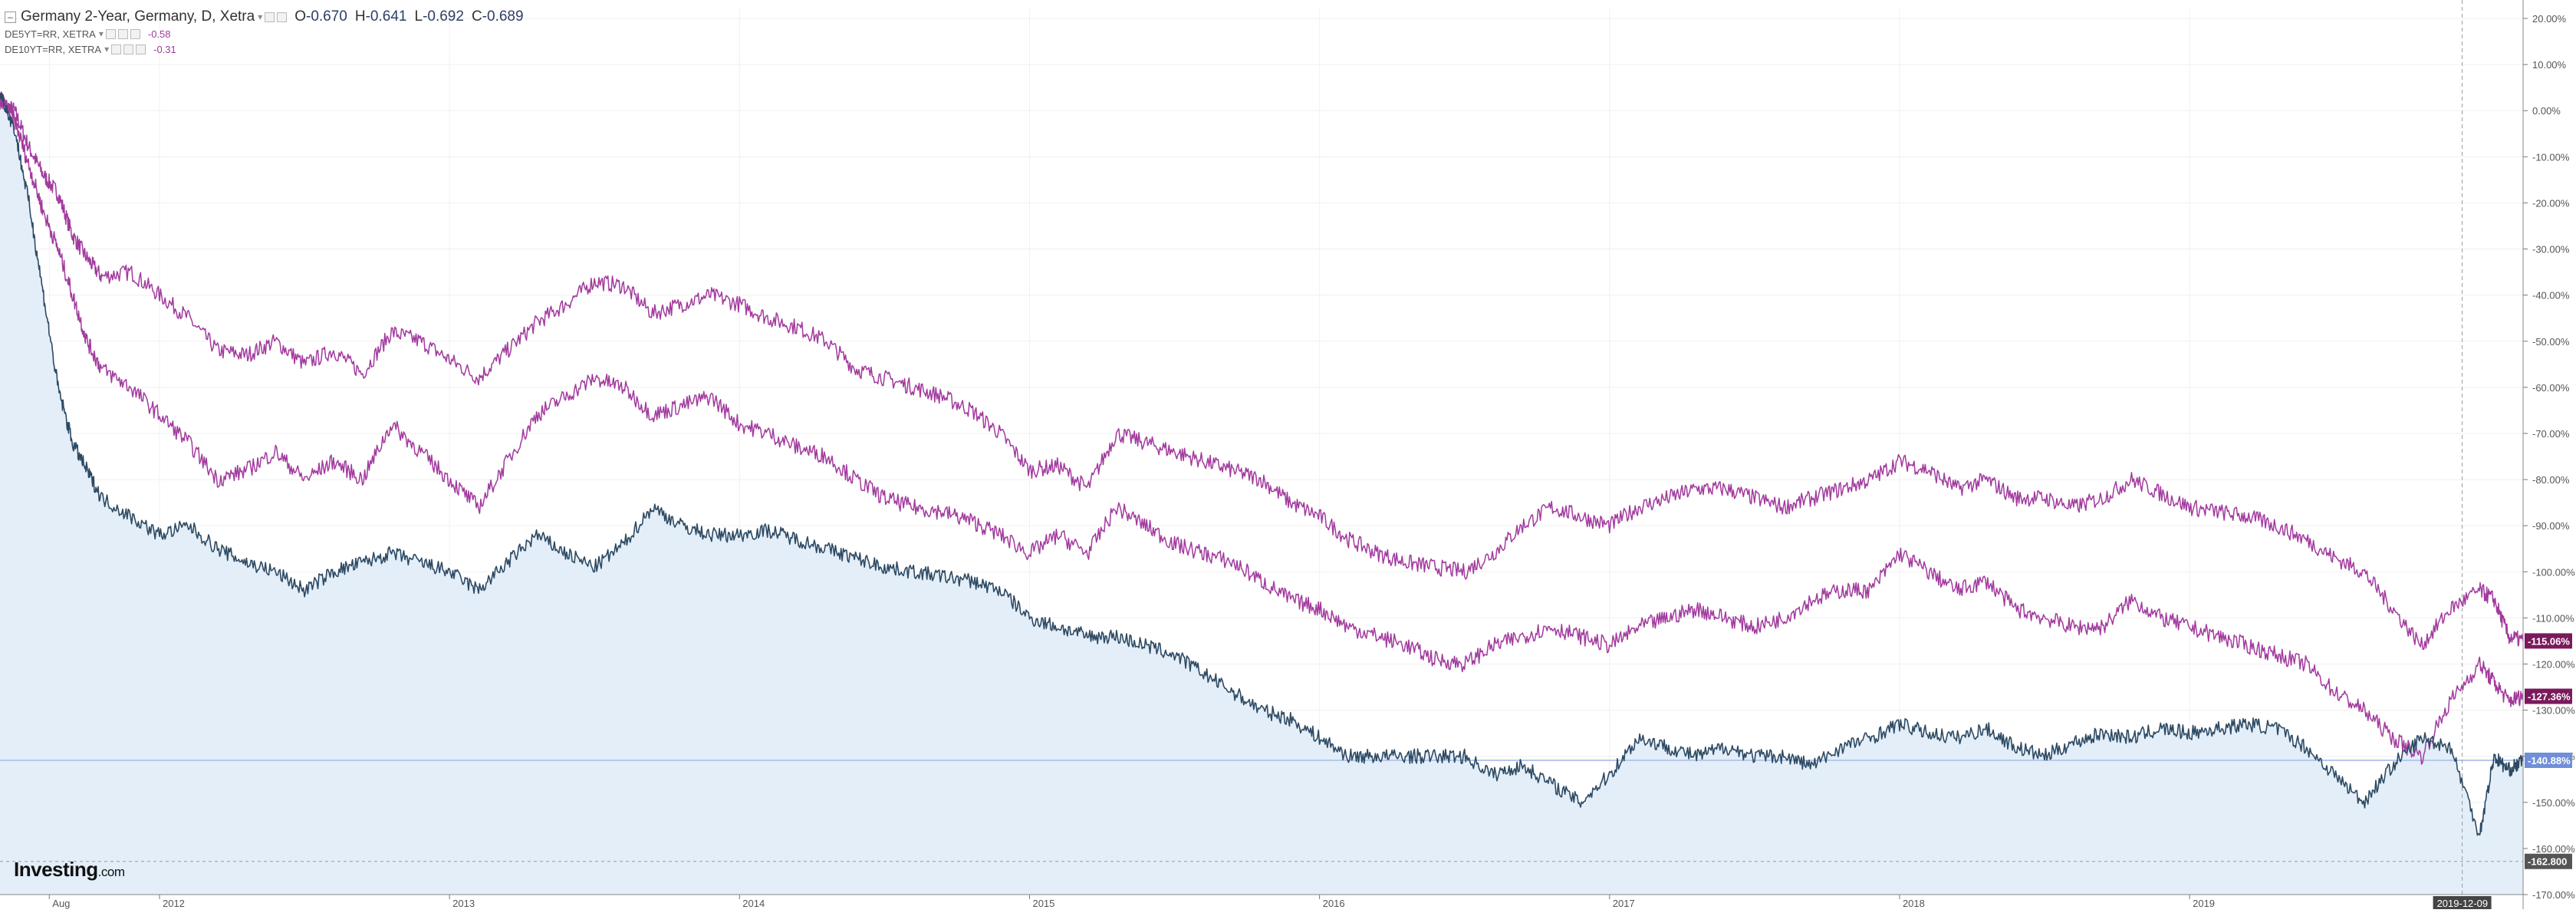  Describe the element at coordinates (300, 16) in the screenshot. I see `ohlc-open-label: O` at that location.